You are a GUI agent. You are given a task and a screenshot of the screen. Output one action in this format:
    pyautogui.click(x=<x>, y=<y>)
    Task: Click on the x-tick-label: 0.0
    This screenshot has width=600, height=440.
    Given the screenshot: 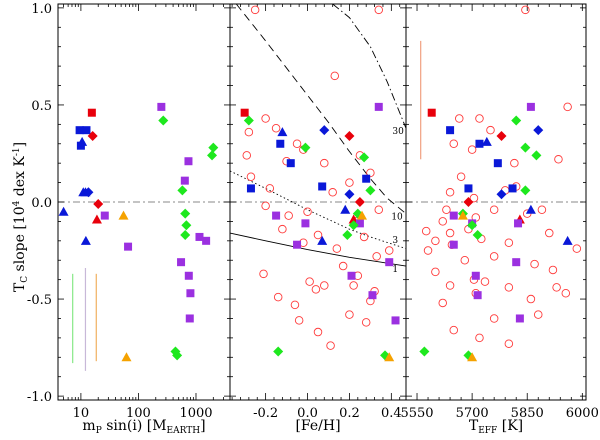 What is the action you would take?
    pyautogui.click(x=307, y=413)
    